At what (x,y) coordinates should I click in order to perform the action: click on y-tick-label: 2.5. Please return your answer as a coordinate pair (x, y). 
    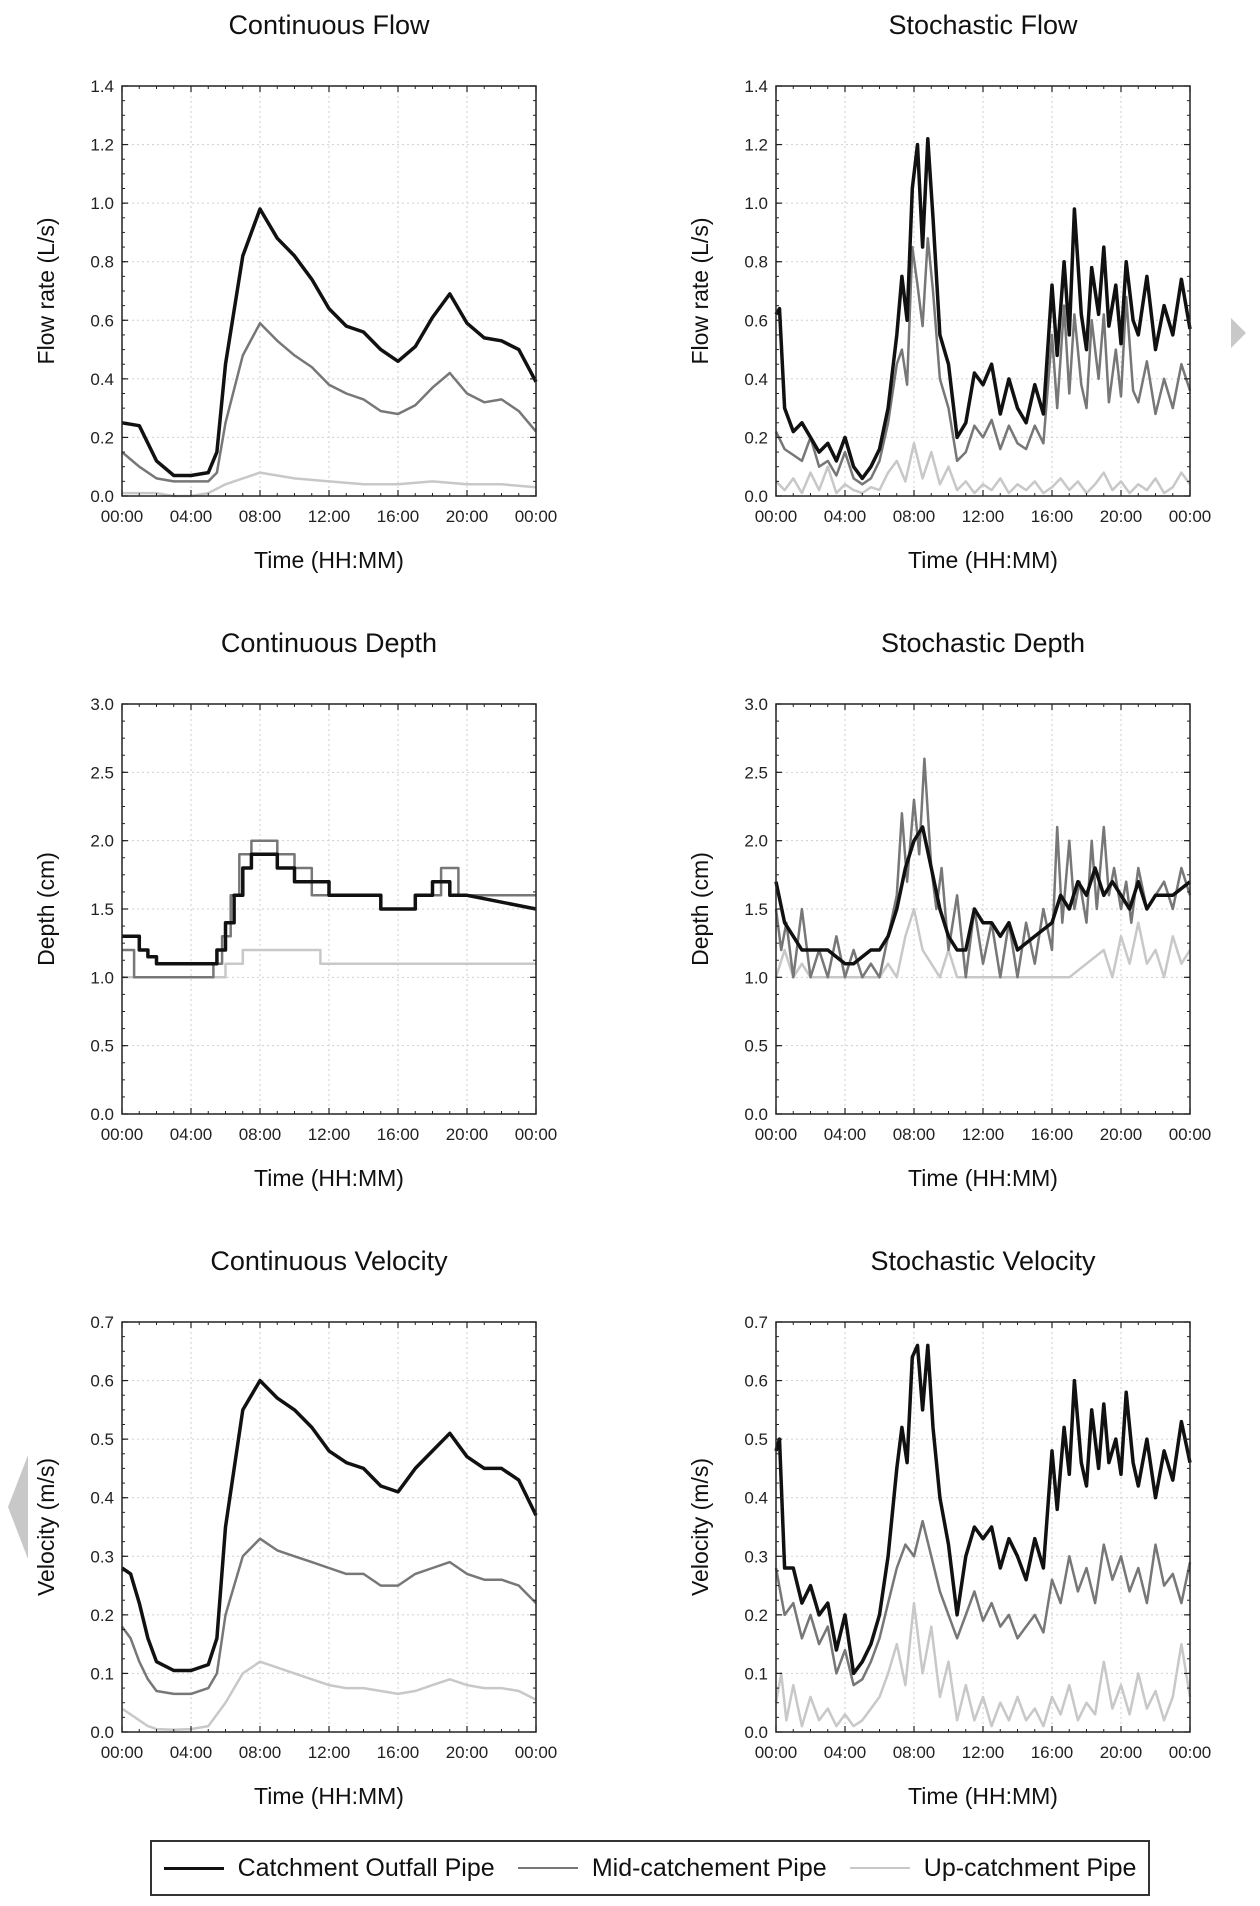
    Looking at the image, I should click on (756, 772).